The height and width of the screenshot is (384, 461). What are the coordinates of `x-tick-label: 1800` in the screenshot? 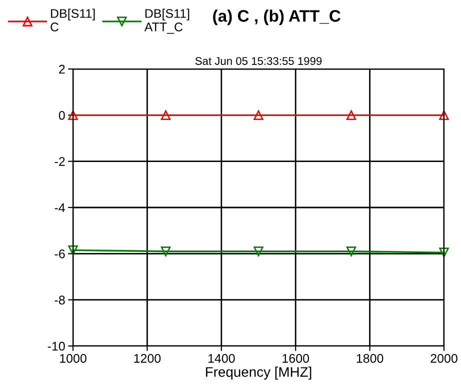 It's located at (370, 358).